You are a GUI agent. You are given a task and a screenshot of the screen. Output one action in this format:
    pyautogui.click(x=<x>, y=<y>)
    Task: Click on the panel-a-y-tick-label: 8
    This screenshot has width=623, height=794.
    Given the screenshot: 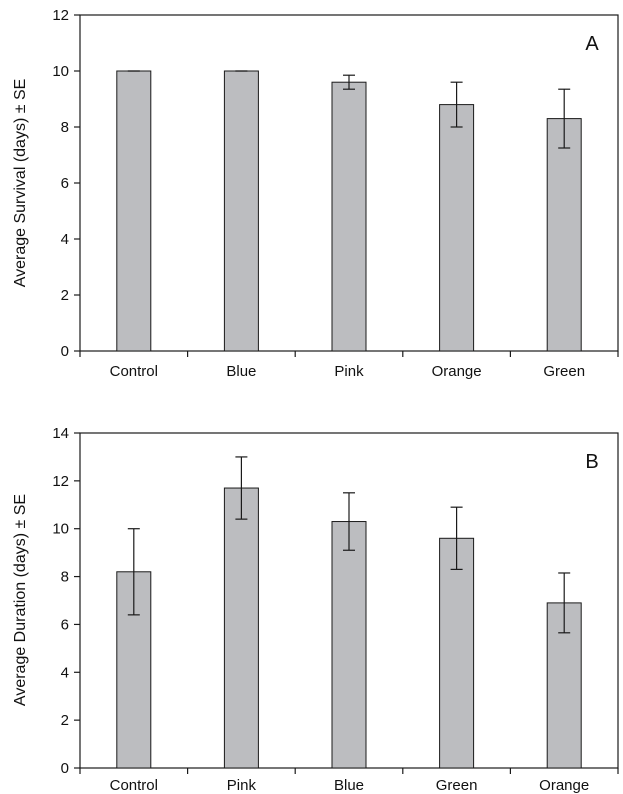 What is the action you would take?
    pyautogui.click(x=65, y=127)
    